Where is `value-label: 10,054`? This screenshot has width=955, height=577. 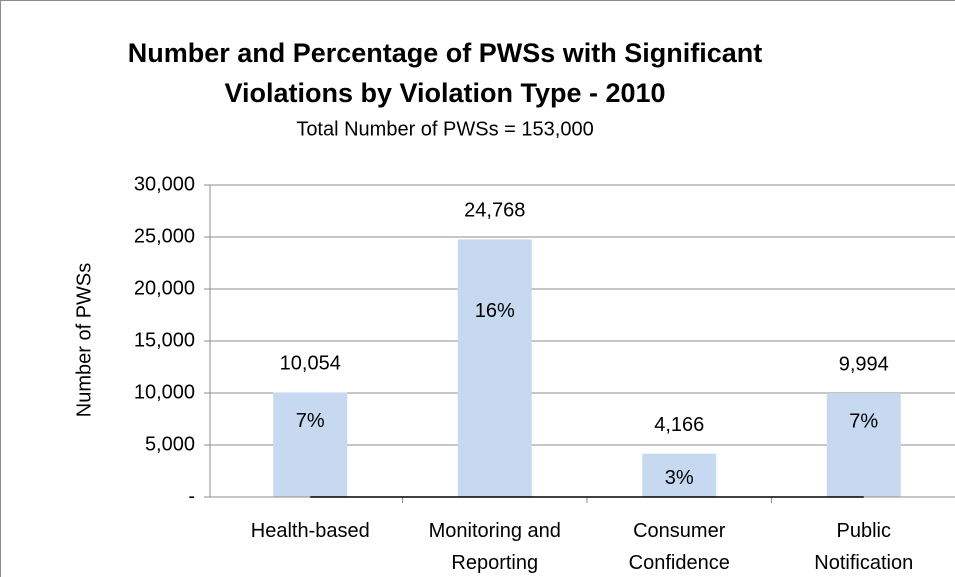
value-label: 10,054 is located at coordinates (310, 364).